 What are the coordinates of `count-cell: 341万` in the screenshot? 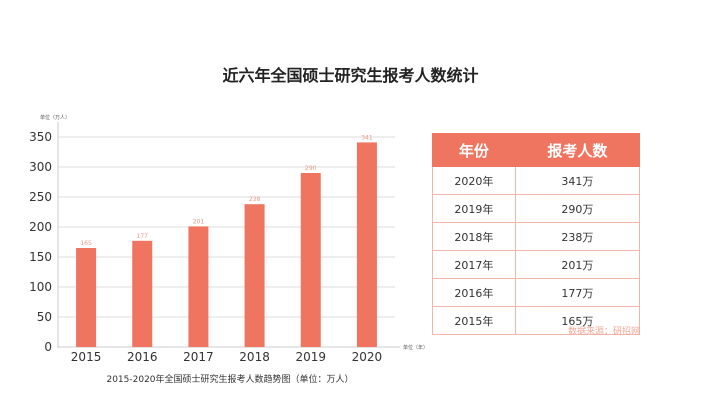 It's located at (577, 180).